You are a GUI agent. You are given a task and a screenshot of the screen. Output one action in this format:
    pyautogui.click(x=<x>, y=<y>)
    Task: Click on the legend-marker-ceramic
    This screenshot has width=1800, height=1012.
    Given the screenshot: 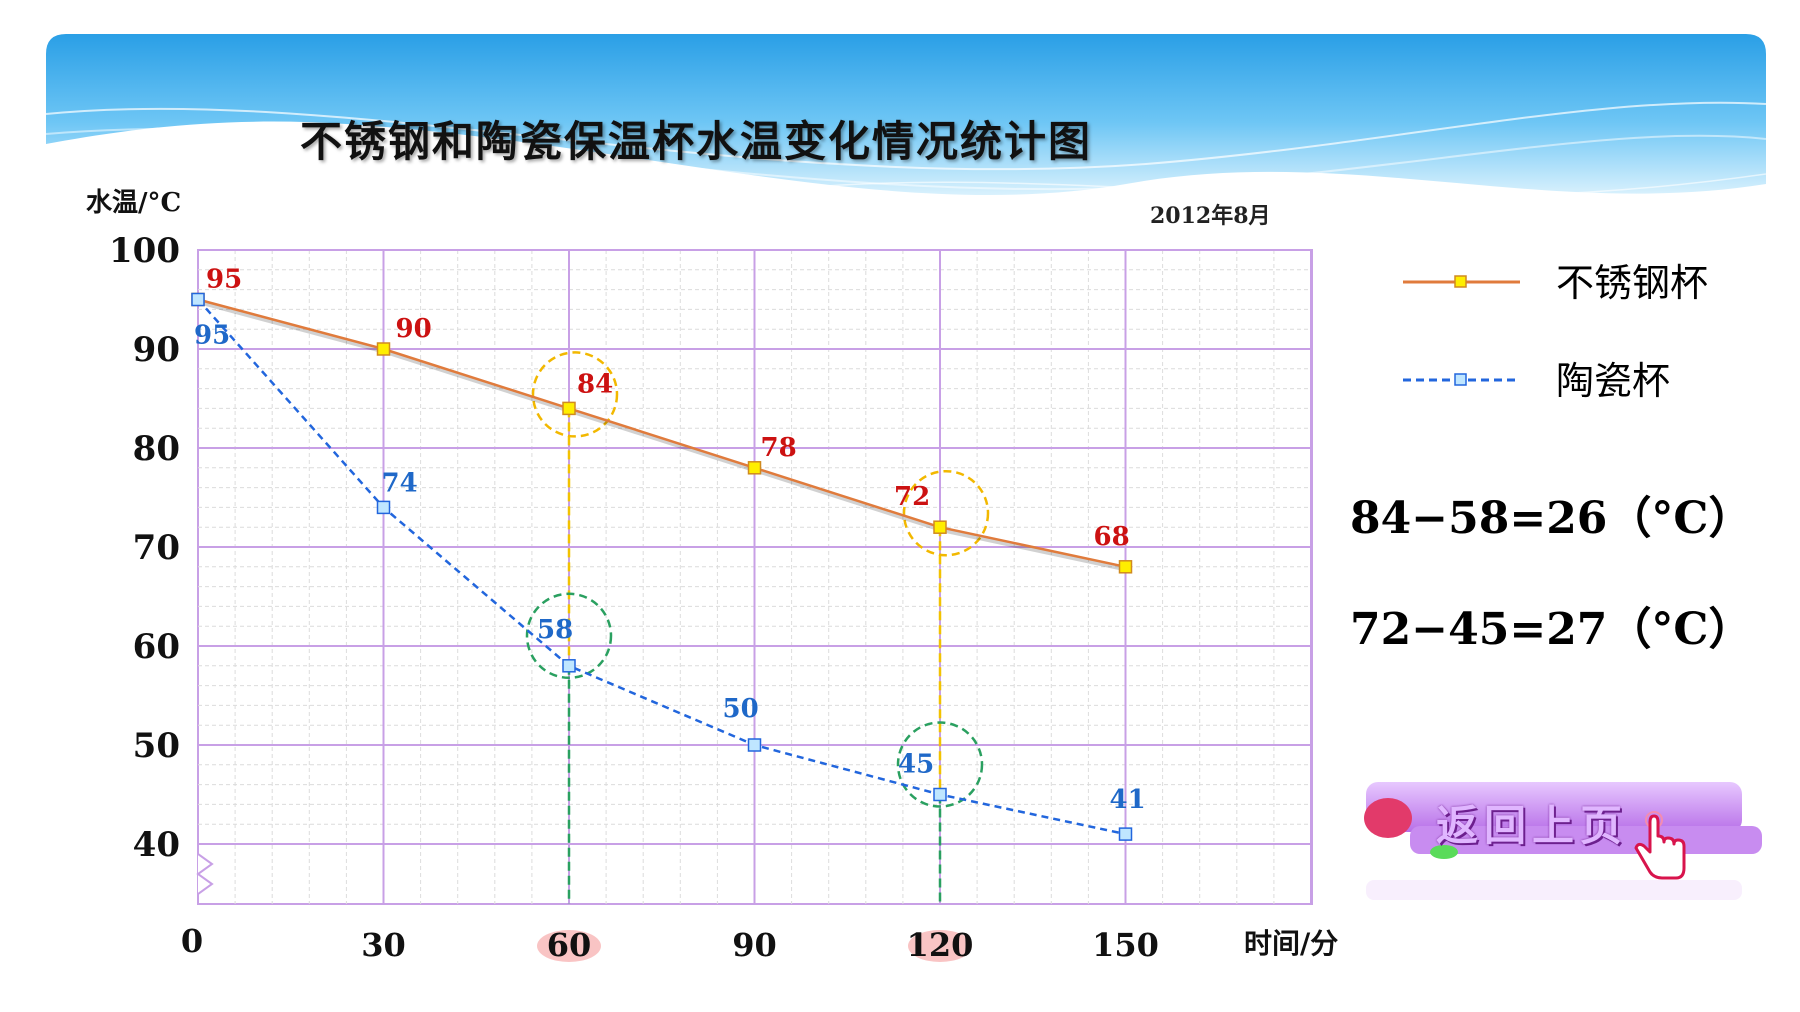 What is the action you would take?
    pyautogui.click(x=1460, y=379)
    